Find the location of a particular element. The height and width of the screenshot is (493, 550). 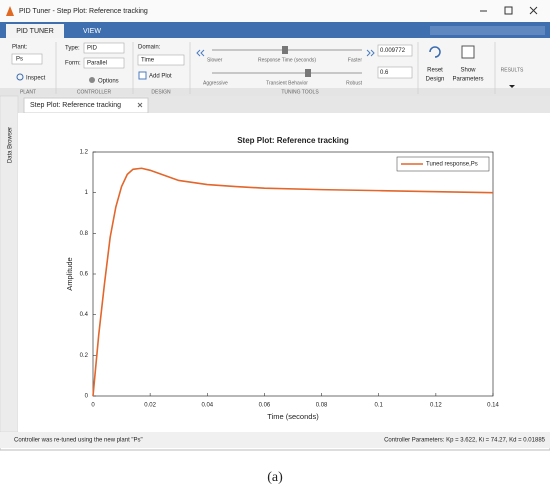

label: Domain: is located at coordinates (149, 48).